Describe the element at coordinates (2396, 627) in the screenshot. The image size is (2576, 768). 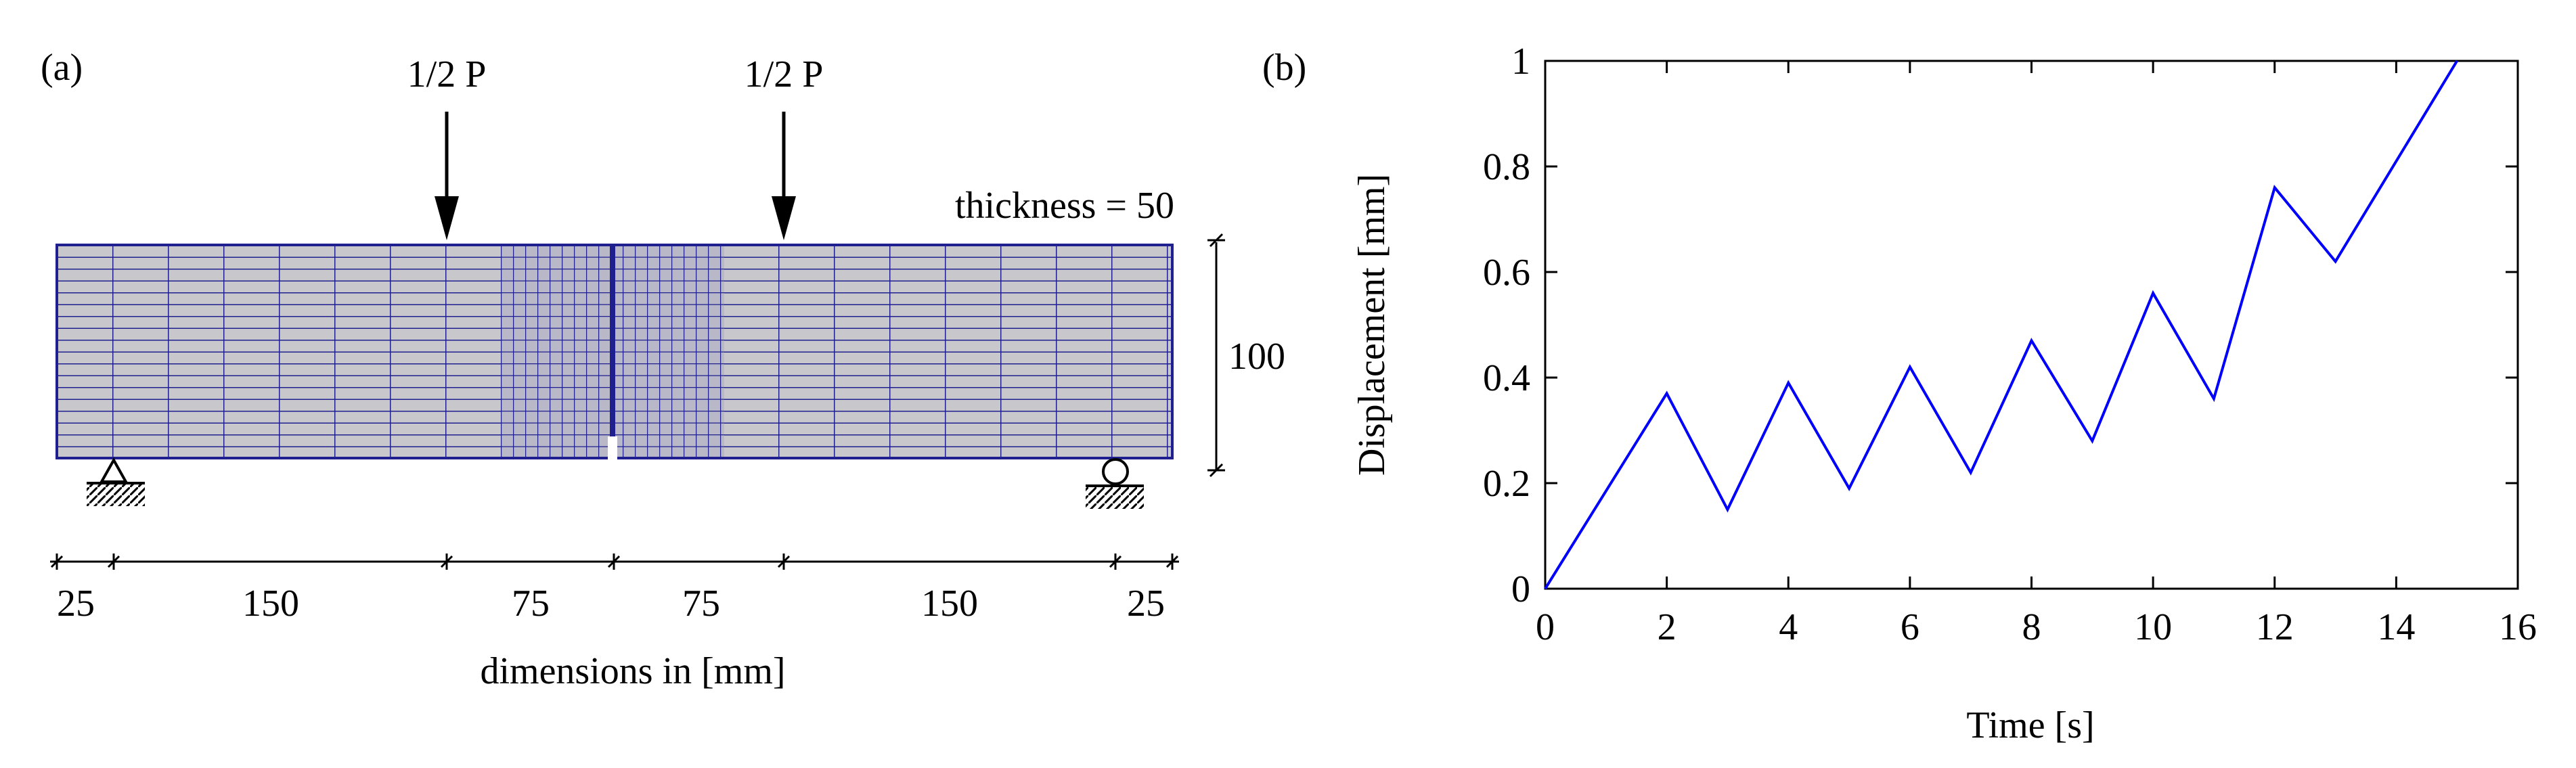
I see `x-tick-label: 14` at that location.